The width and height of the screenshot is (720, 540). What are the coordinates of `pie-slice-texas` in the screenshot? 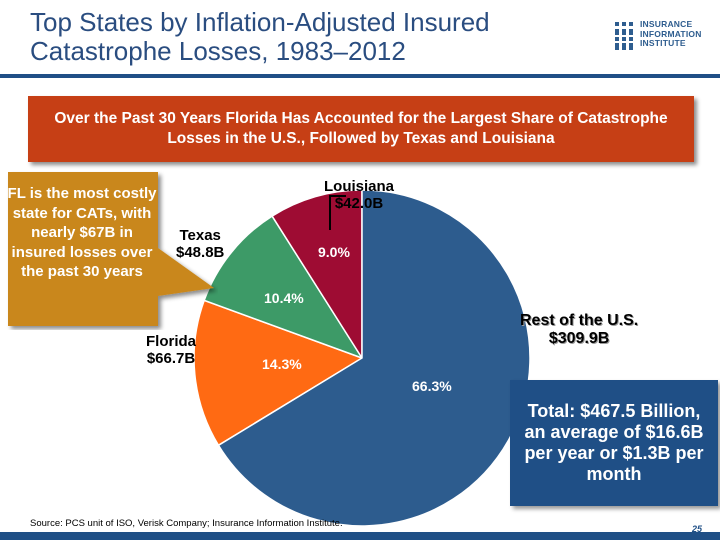 It's located at (283, 287).